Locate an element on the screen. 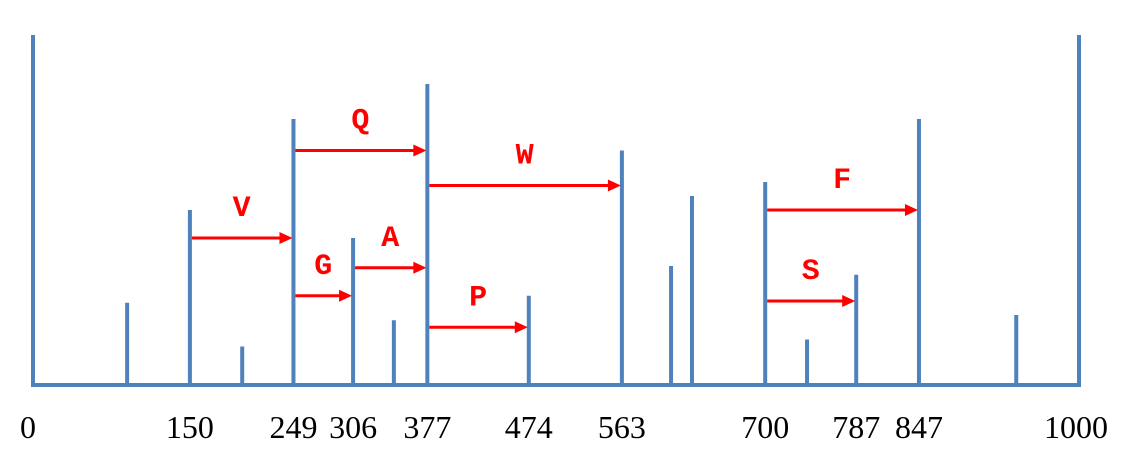 Image resolution: width=1130 pixels, height=459 pixels. transition-label: A is located at coordinates (390, 239).